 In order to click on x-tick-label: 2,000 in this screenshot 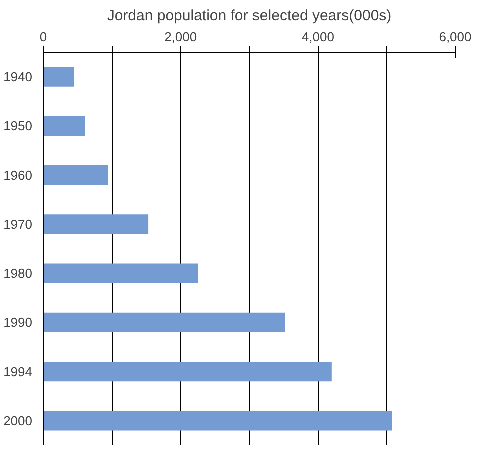, I will do `click(181, 37)`.